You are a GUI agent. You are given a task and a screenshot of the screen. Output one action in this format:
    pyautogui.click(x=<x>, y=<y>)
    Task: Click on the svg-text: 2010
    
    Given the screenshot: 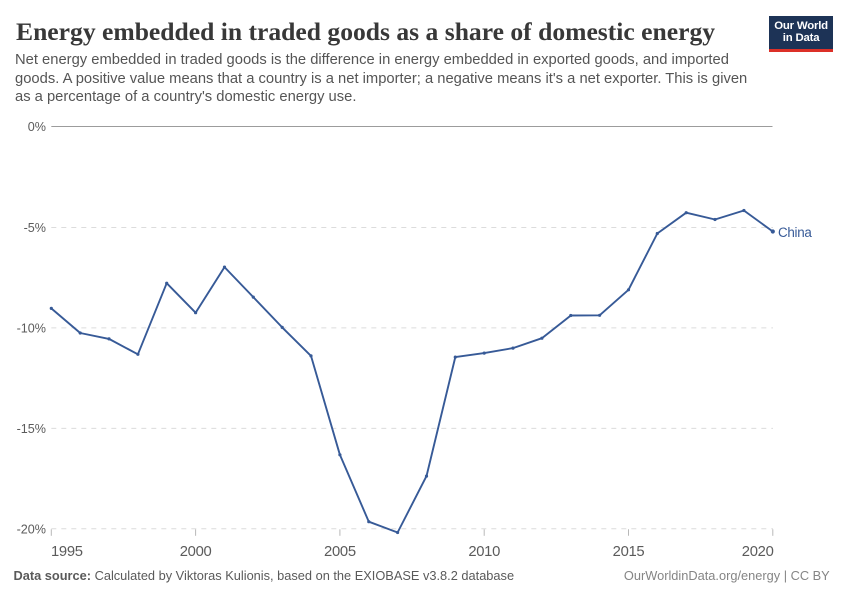 What is the action you would take?
    pyautogui.click(x=484, y=552)
    